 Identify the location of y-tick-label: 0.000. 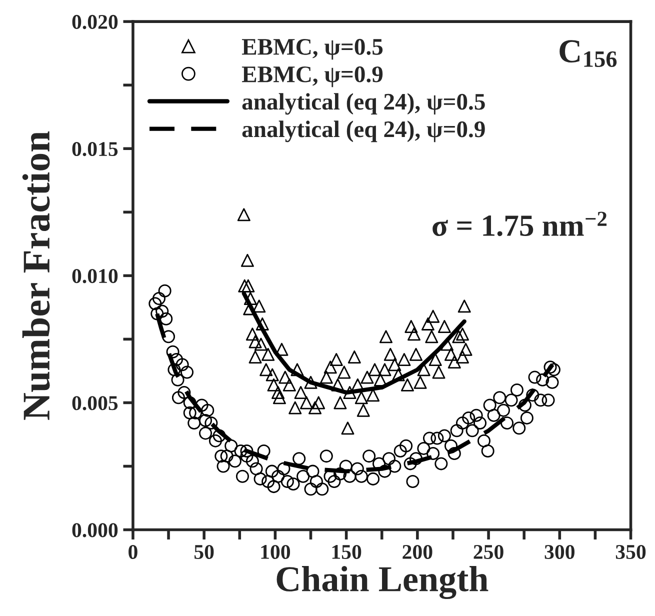
(95, 530).